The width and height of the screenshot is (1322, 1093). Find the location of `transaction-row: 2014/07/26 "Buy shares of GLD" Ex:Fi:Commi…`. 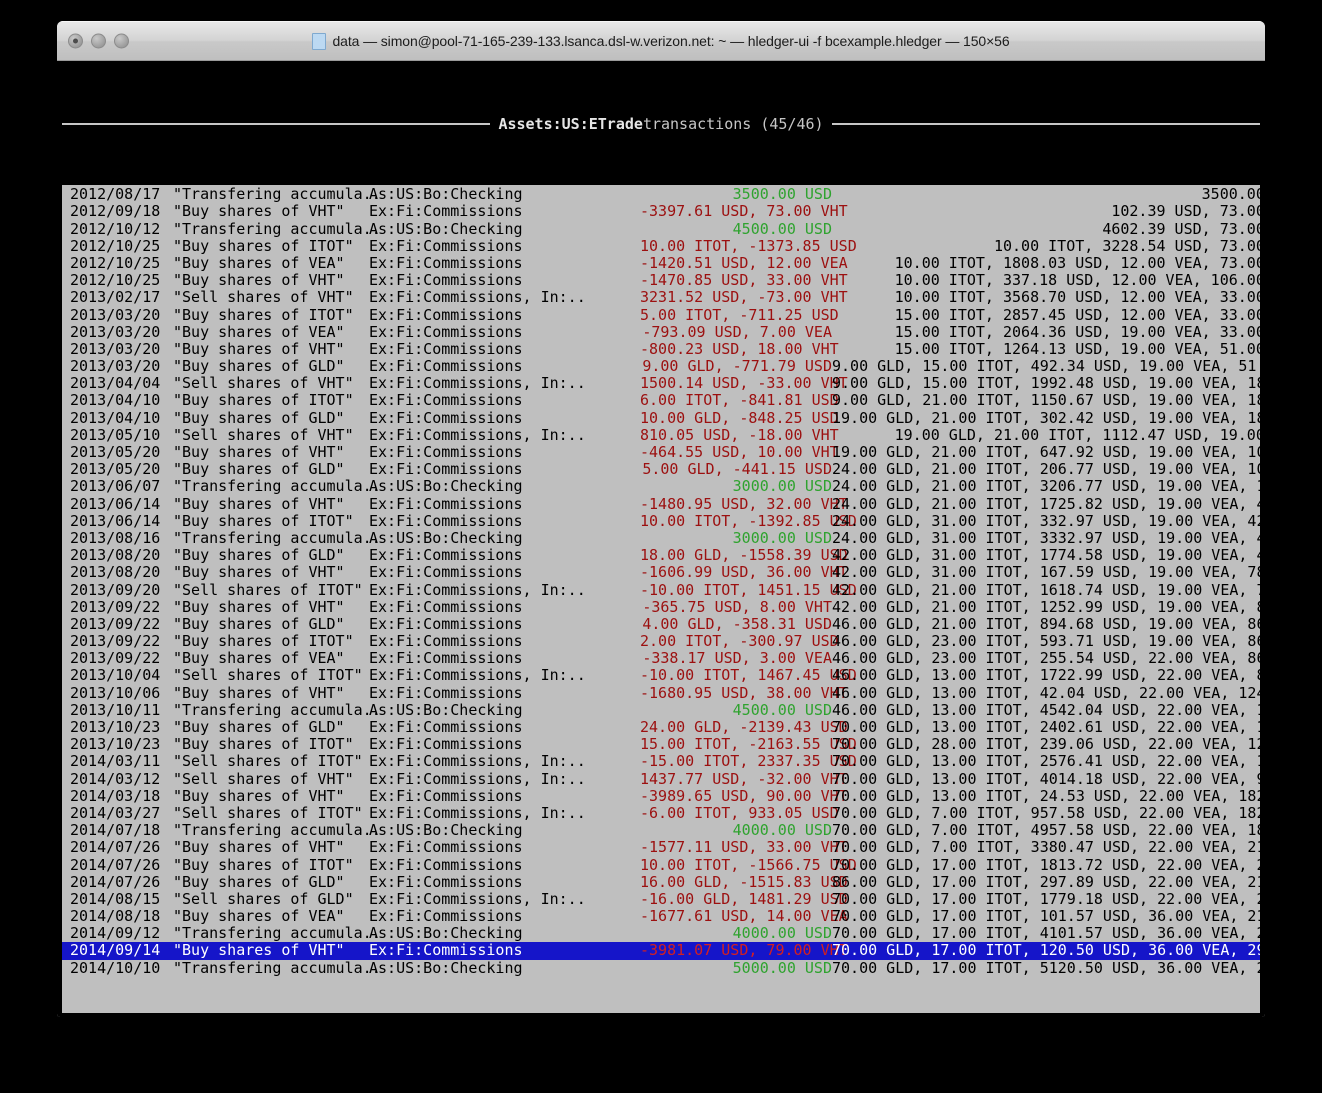

transaction-row: 2014/07/26 "Buy shares of GLD" Ex:Fi:Commi… is located at coordinates (661, 881).